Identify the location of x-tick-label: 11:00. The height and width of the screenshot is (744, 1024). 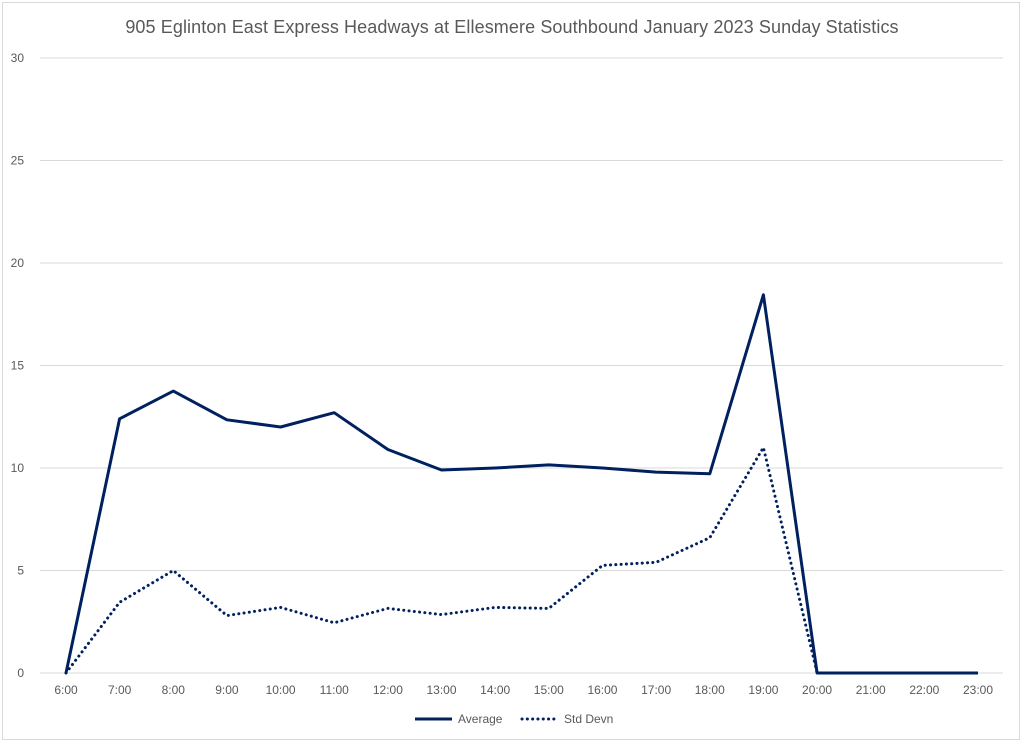
(334, 690).